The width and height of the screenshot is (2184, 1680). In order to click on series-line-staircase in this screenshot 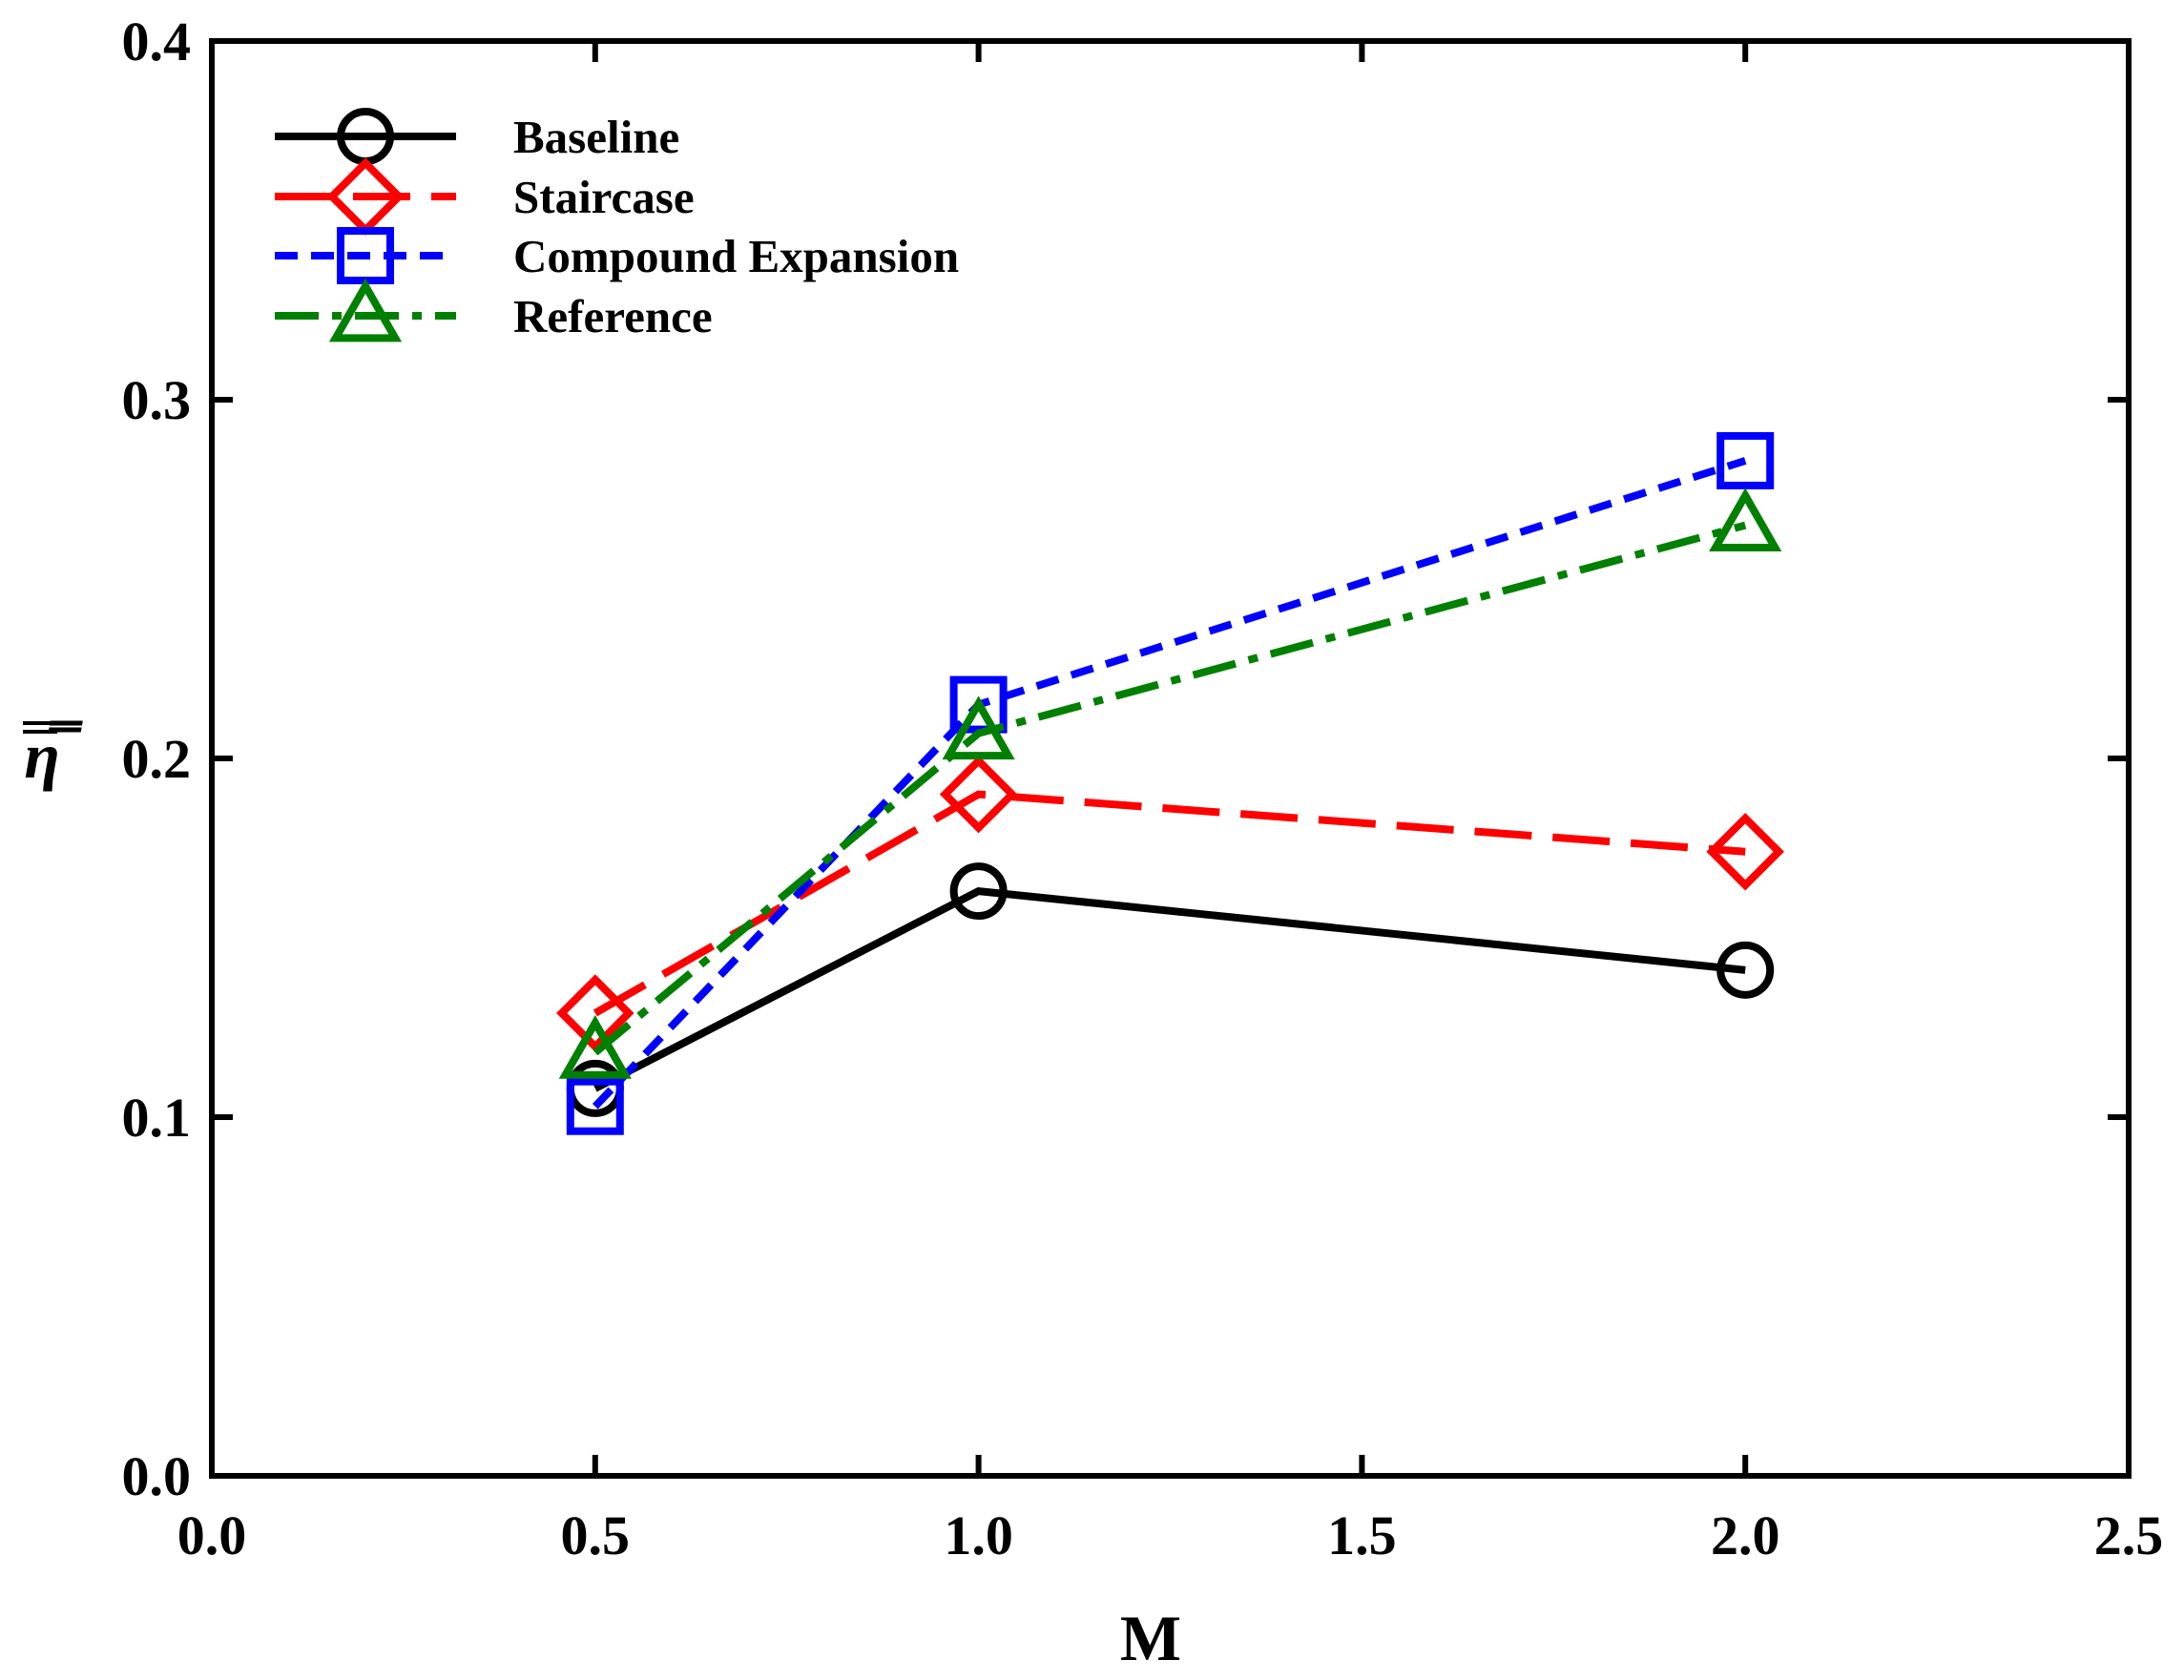, I will do `click(1170, 903)`.